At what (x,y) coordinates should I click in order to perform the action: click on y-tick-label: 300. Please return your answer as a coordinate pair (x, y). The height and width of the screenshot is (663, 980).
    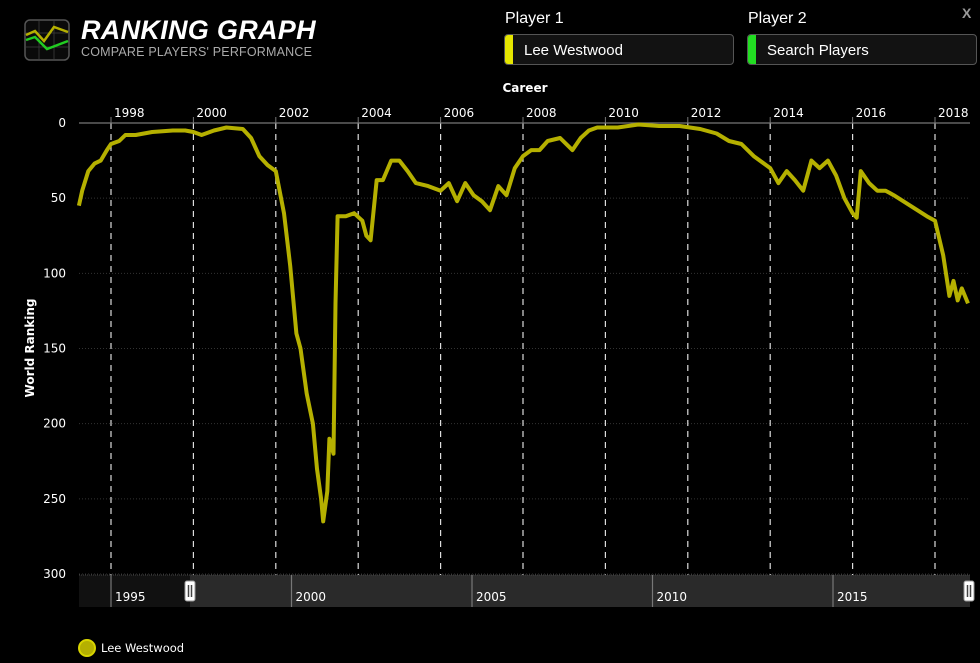
    Looking at the image, I should click on (54, 574).